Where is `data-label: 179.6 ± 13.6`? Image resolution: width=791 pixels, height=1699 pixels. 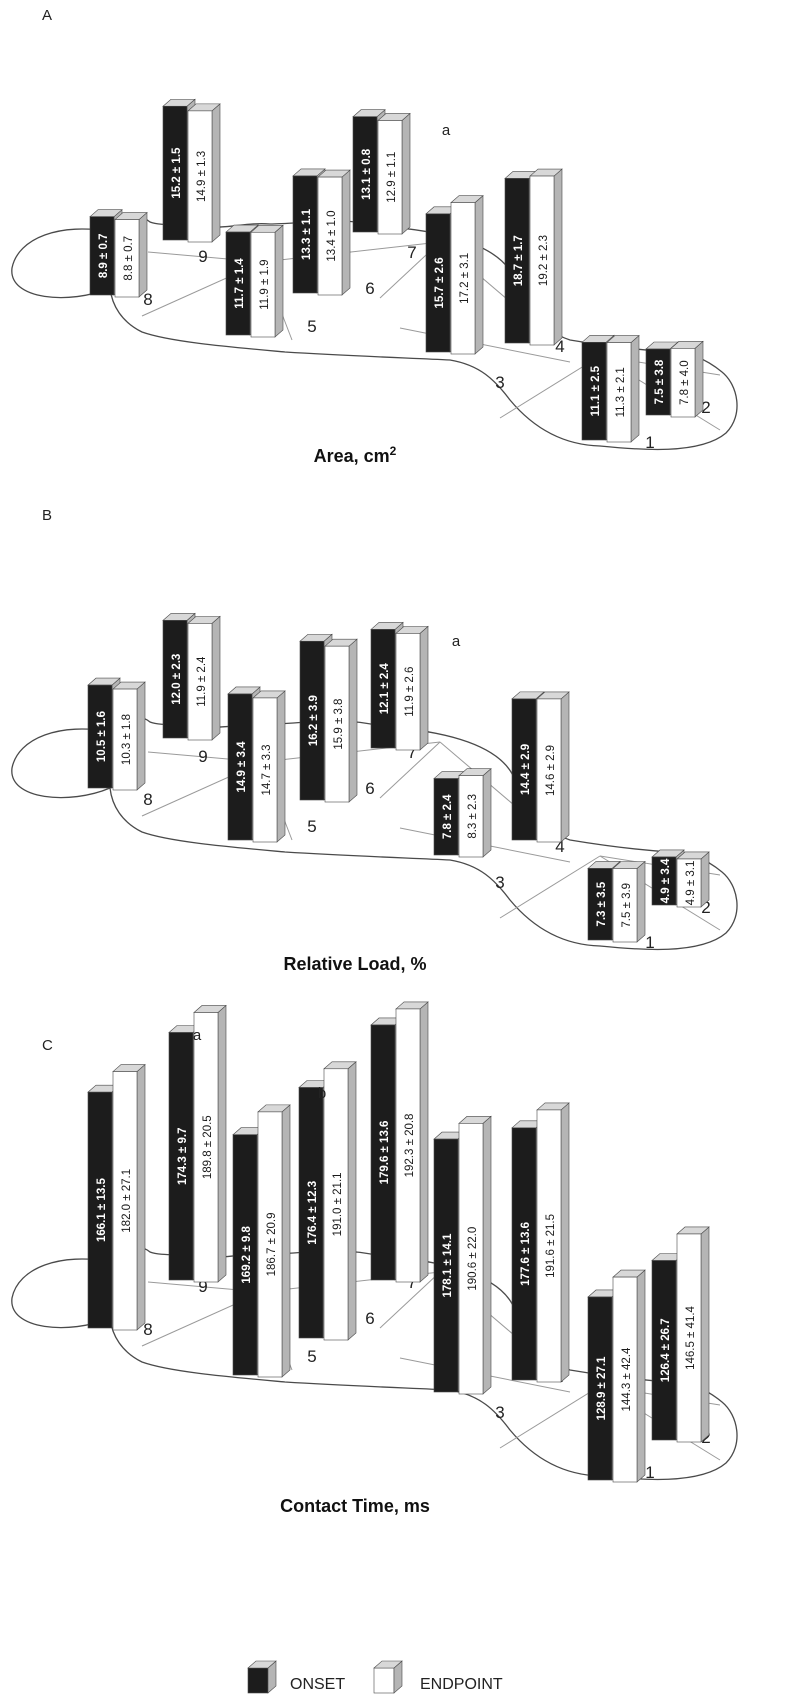 data-label: 179.6 ± 13.6 is located at coordinates (385, 1153).